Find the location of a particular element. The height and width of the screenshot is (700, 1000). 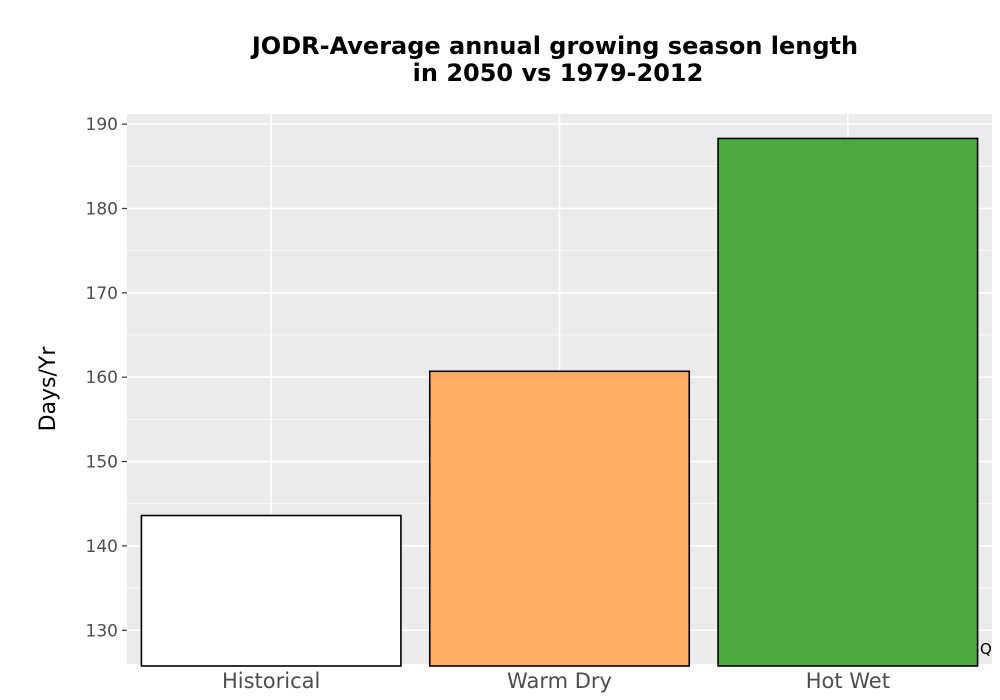

corner-mark: Q is located at coordinates (986, 649).